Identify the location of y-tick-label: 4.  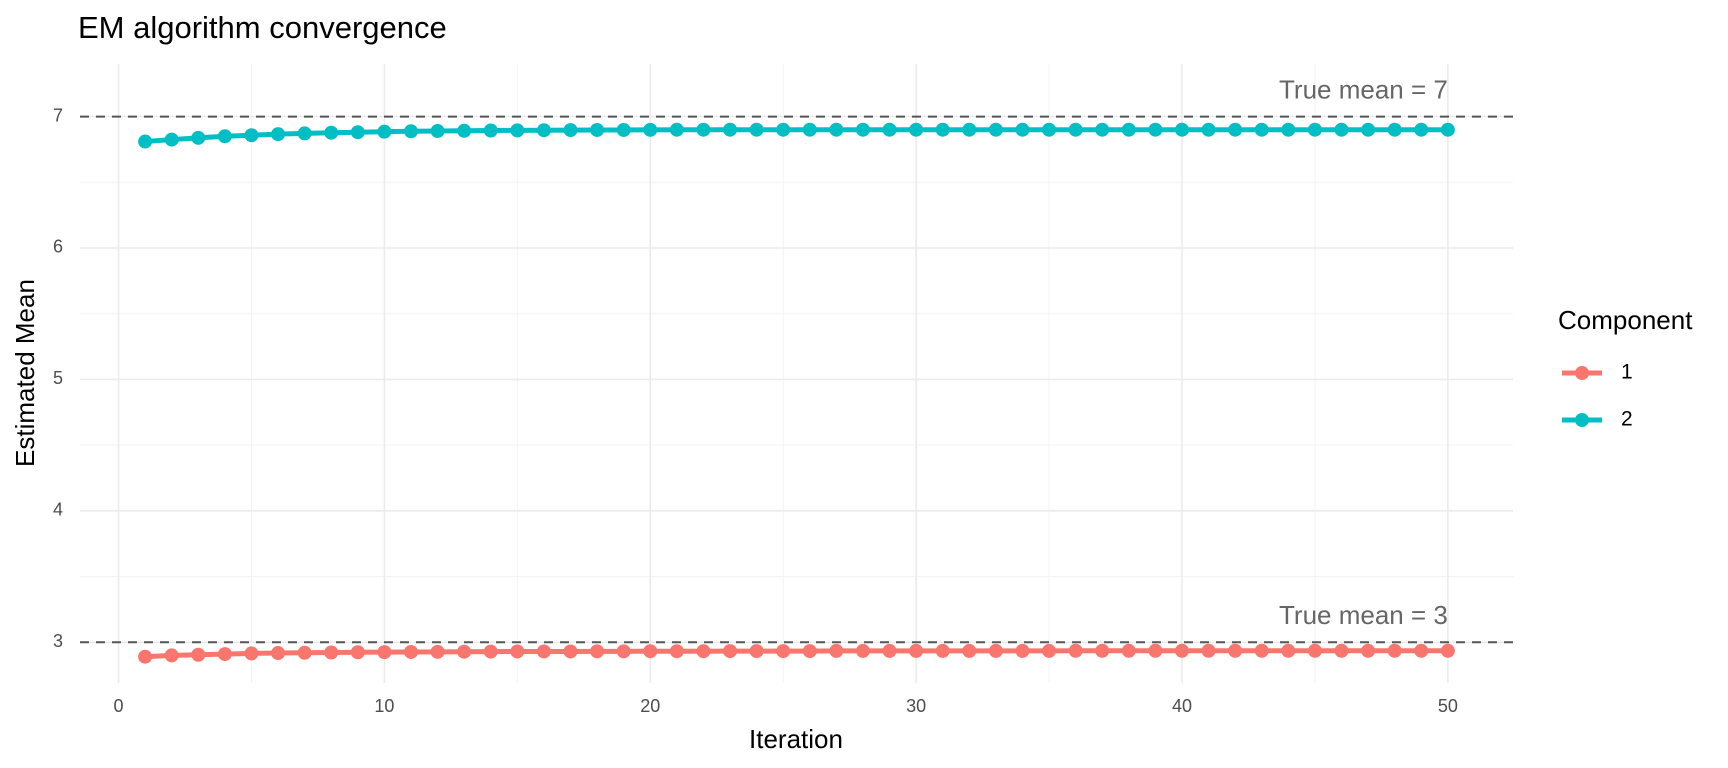
(58, 510).